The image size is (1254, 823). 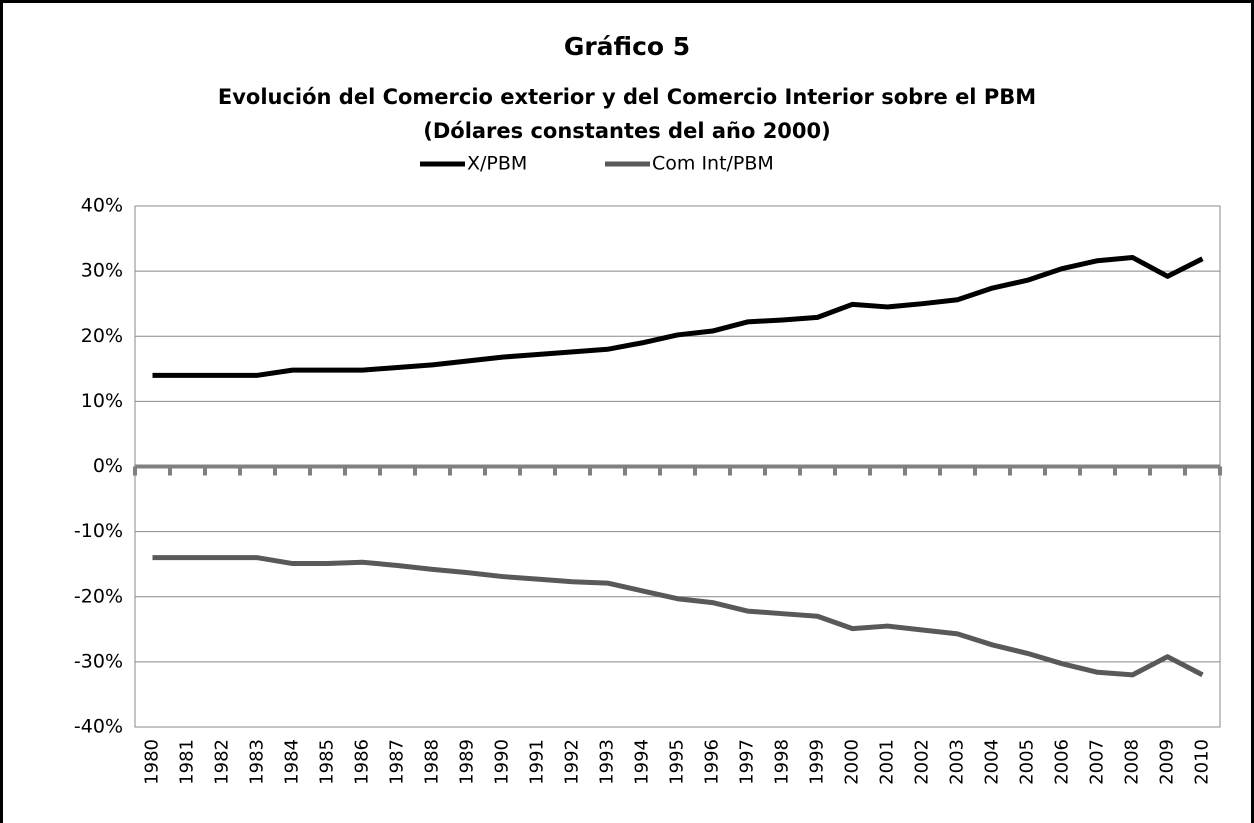 I want to click on x-tick-label: 1988, so click(x=432, y=762).